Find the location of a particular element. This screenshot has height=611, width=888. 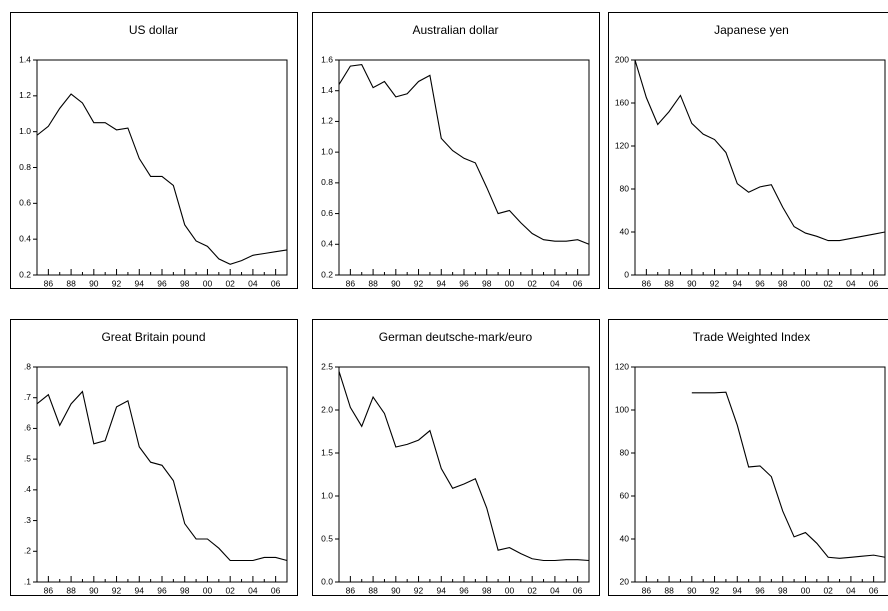

y-tick-label: 0 is located at coordinates (626, 274).